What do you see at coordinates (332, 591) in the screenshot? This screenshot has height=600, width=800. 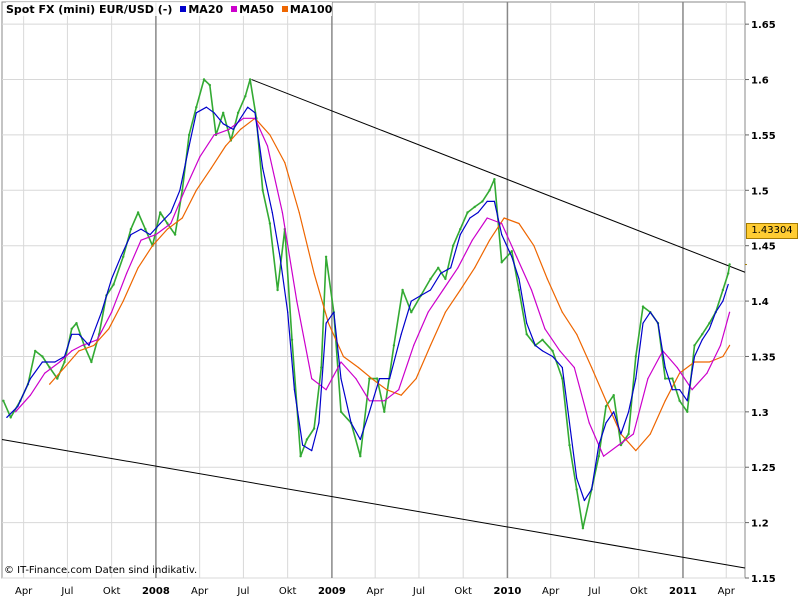 I see `x-tick-label: 2009` at bounding box center [332, 591].